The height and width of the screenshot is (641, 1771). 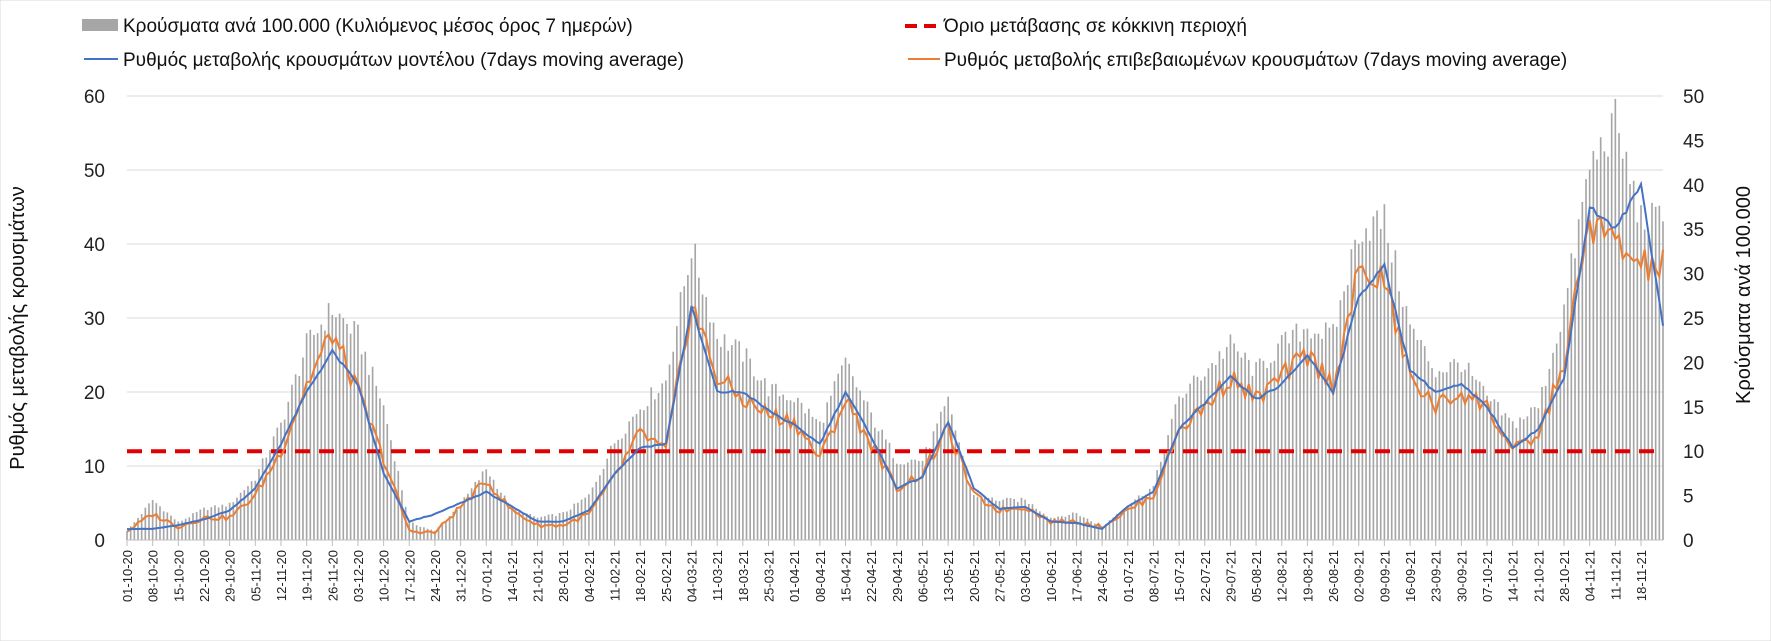 I want to click on x-tick-label: 14-10-21, so click(x=1513, y=576).